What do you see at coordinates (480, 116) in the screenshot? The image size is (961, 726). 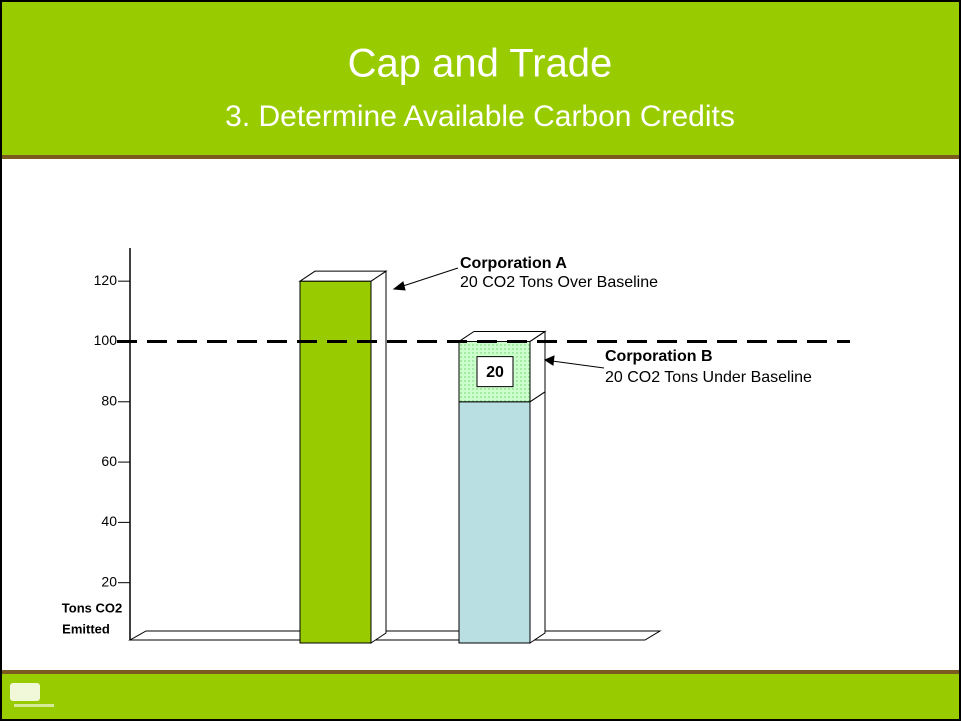 I see `slide-subtitle: 3. Determine Available Carbon Credits` at bounding box center [480, 116].